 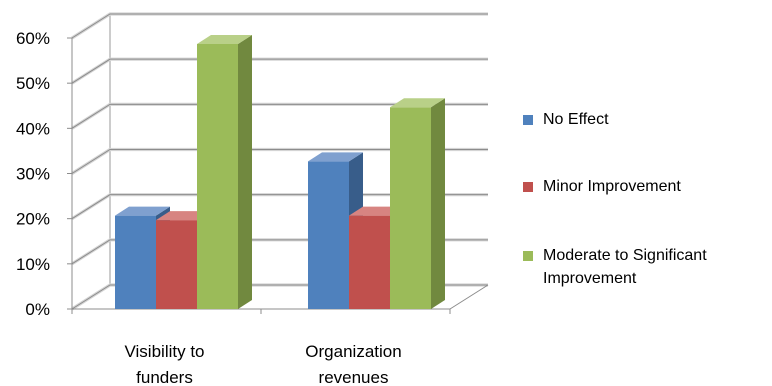 What do you see at coordinates (528, 120) in the screenshot?
I see `legend-swatch-no-effect` at bounding box center [528, 120].